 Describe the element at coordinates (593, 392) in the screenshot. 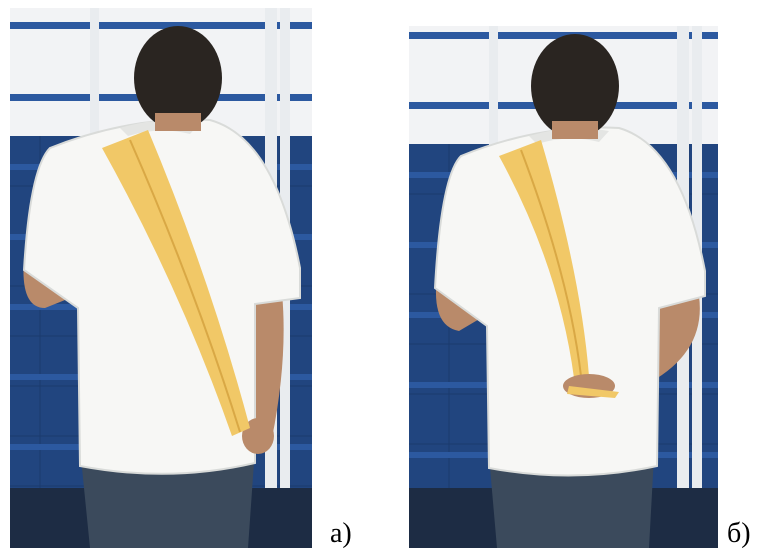

I see `band-end` at that location.